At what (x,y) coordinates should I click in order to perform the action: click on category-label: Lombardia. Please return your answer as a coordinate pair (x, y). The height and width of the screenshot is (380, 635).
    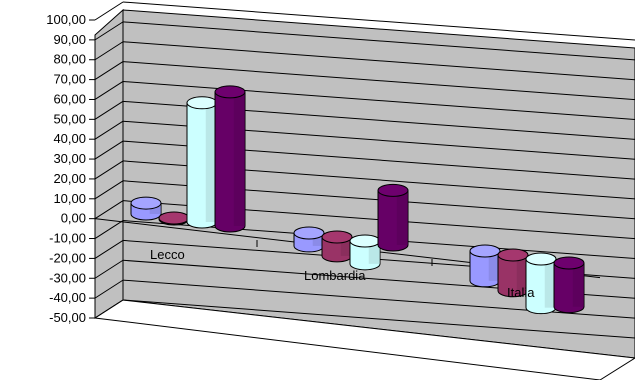
    Looking at the image, I should click on (335, 275).